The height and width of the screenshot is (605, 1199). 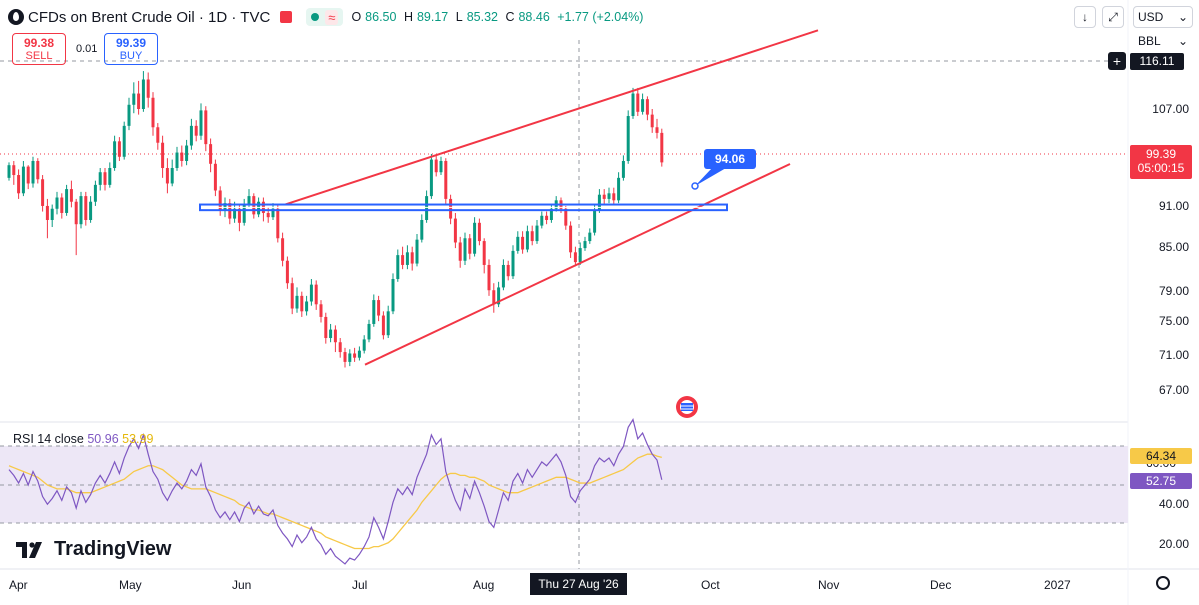 I want to click on rsi-ma-line, so click(x=335, y=501).